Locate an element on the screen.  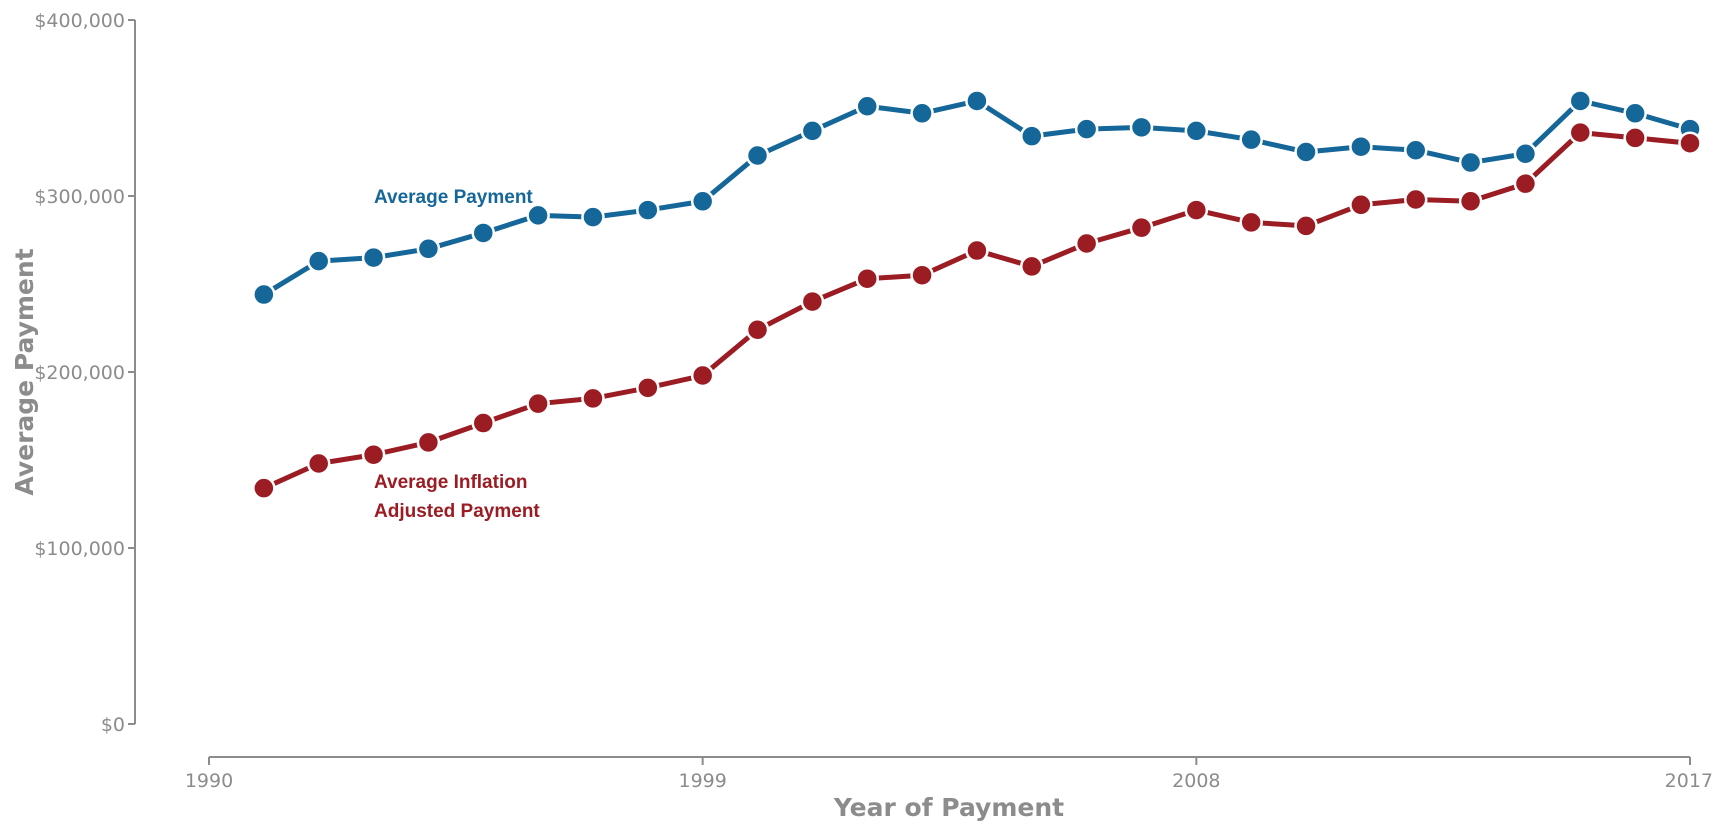
x-tick-label: 1990 is located at coordinates (209, 781).